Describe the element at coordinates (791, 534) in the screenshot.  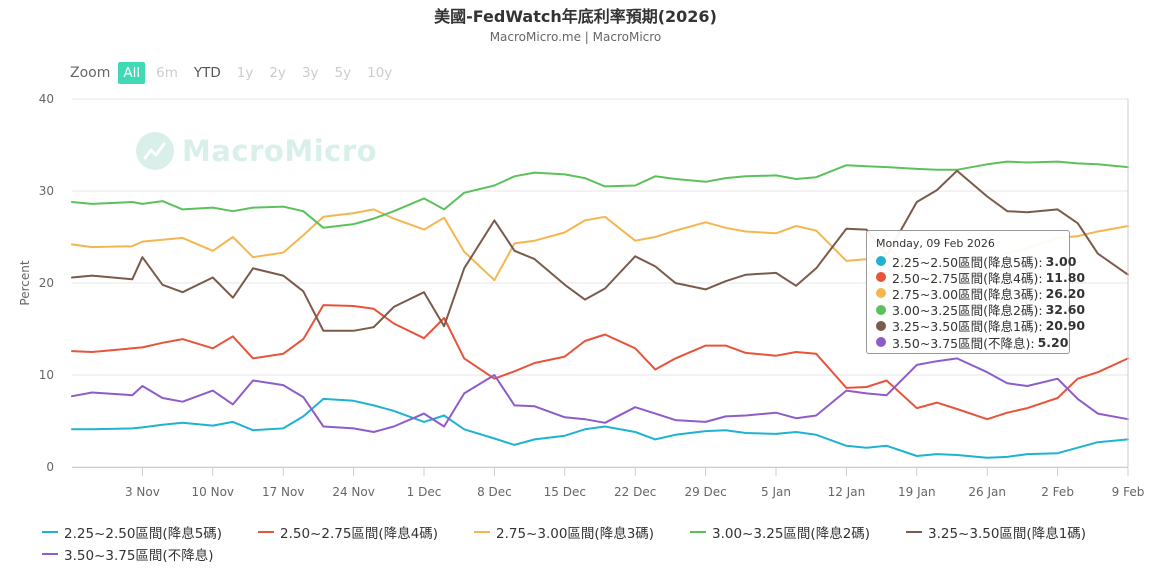
I see `legend-label: 3.00~3.25區間(降息2碼)` at that location.